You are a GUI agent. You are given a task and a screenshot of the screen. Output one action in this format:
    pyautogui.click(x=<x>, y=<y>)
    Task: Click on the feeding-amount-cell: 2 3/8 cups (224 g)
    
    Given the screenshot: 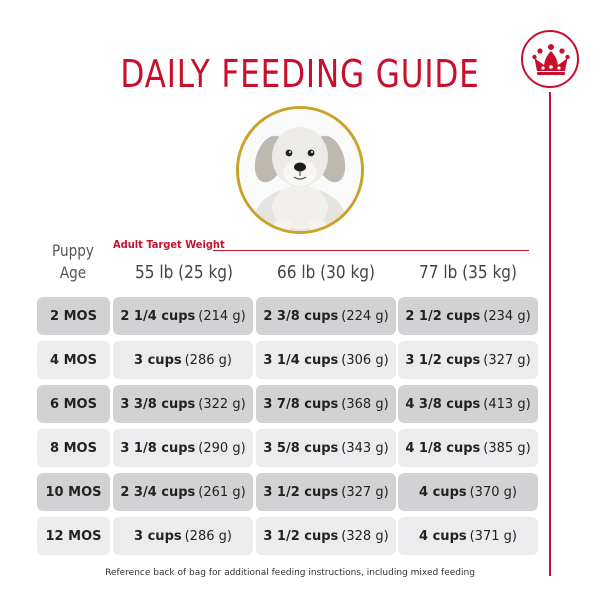 What is the action you would take?
    pyautogui.click(x=326, y=316)
    